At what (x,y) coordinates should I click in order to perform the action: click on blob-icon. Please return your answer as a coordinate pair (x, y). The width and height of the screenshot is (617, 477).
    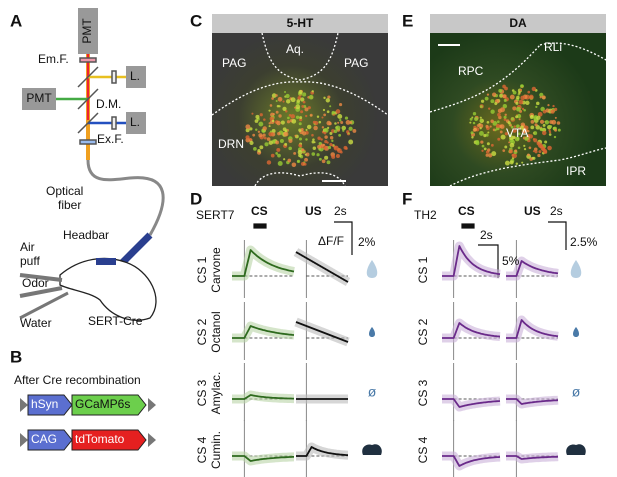
    Looking at the image, I should click on (372, 449).